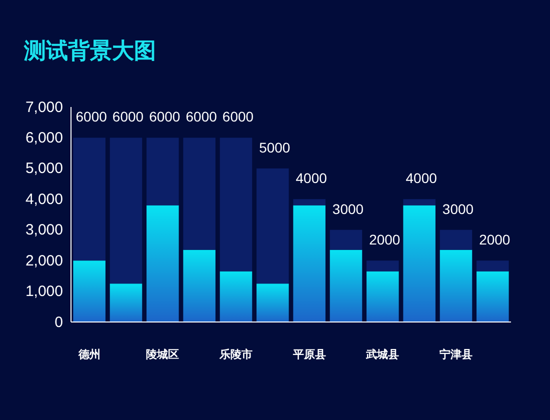 The image size is (550, 420). I want to click on y-tick-label: 7,000, so click(44, 107).